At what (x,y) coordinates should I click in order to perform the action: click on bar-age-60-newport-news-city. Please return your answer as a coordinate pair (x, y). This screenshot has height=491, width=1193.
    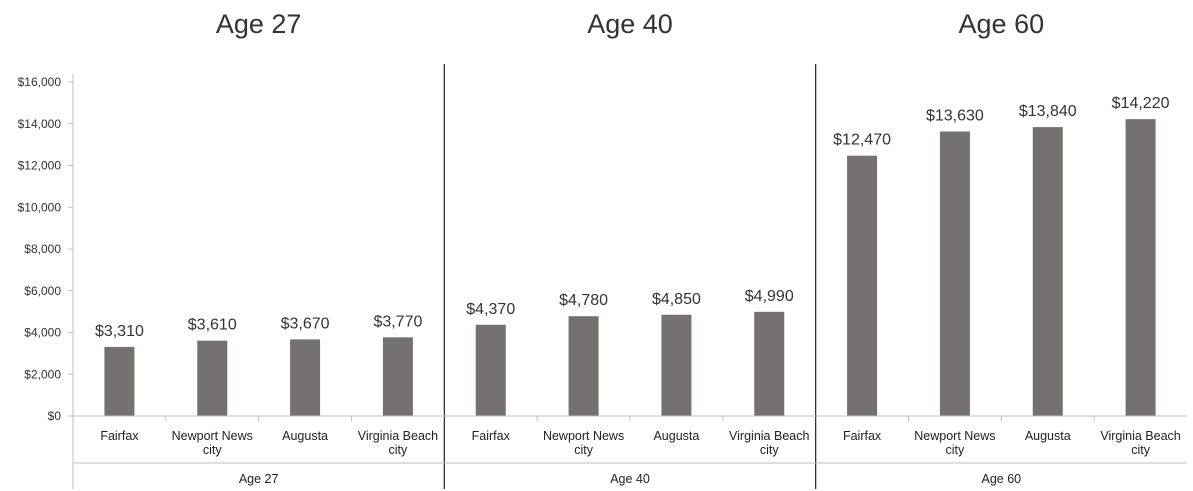
    Looking at the image, I should click on (955, 273).